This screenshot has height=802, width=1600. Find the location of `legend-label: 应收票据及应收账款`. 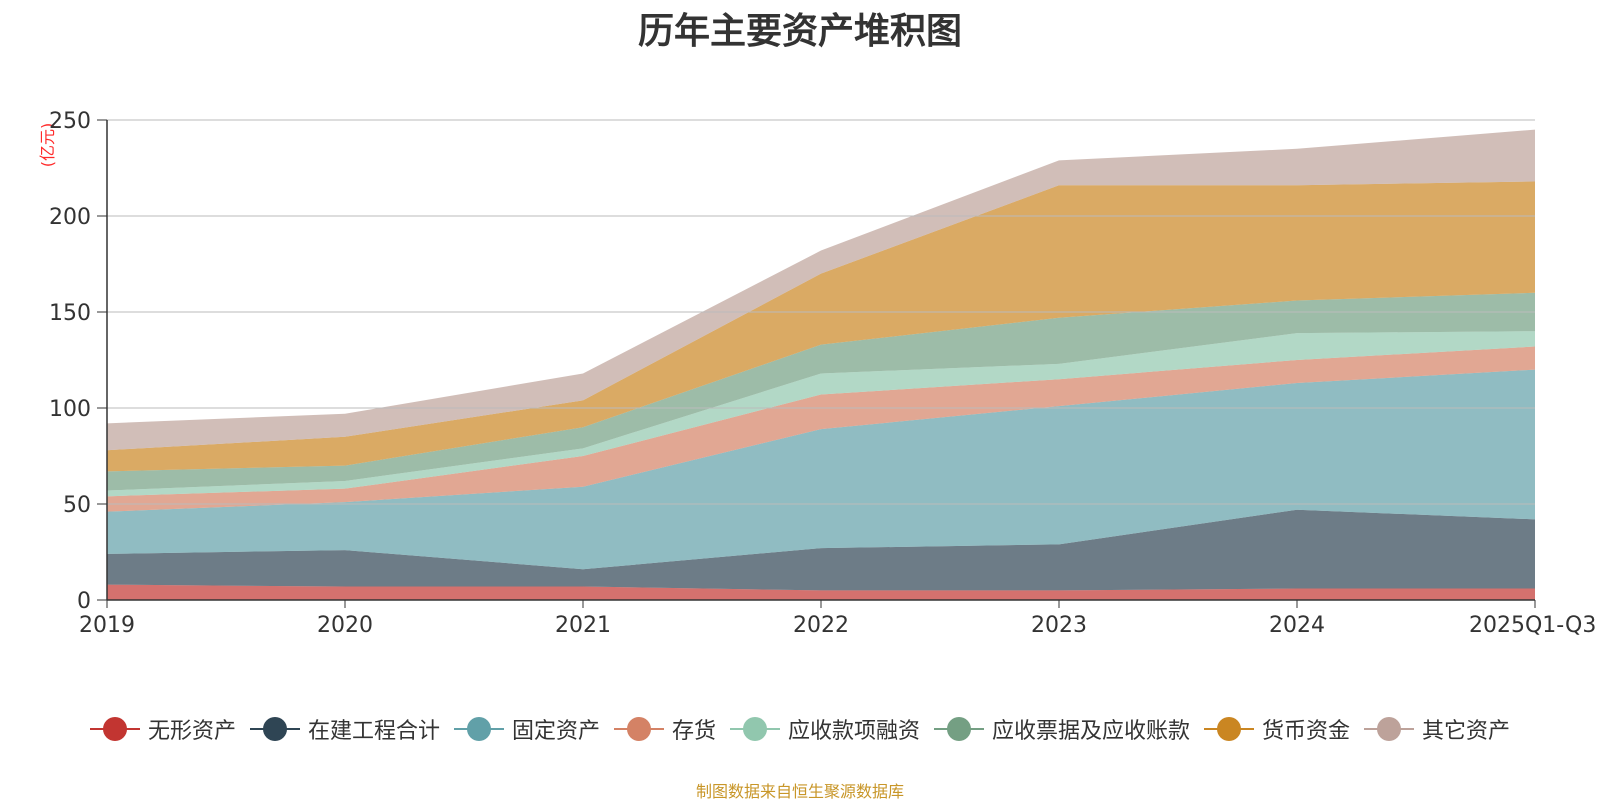

legend-label: 应收票据及应收账款 is located at coordinates (1091, 731).